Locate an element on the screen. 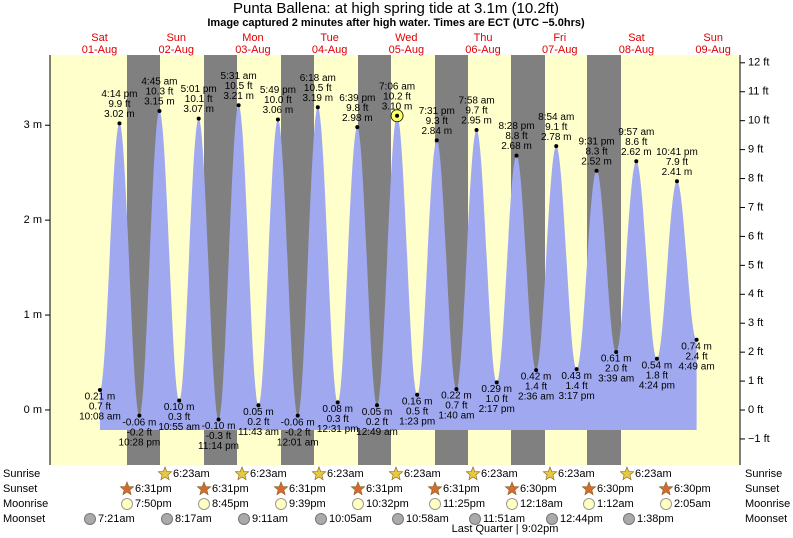  time-label: 9:57 am is located at coordinates (636, 132).